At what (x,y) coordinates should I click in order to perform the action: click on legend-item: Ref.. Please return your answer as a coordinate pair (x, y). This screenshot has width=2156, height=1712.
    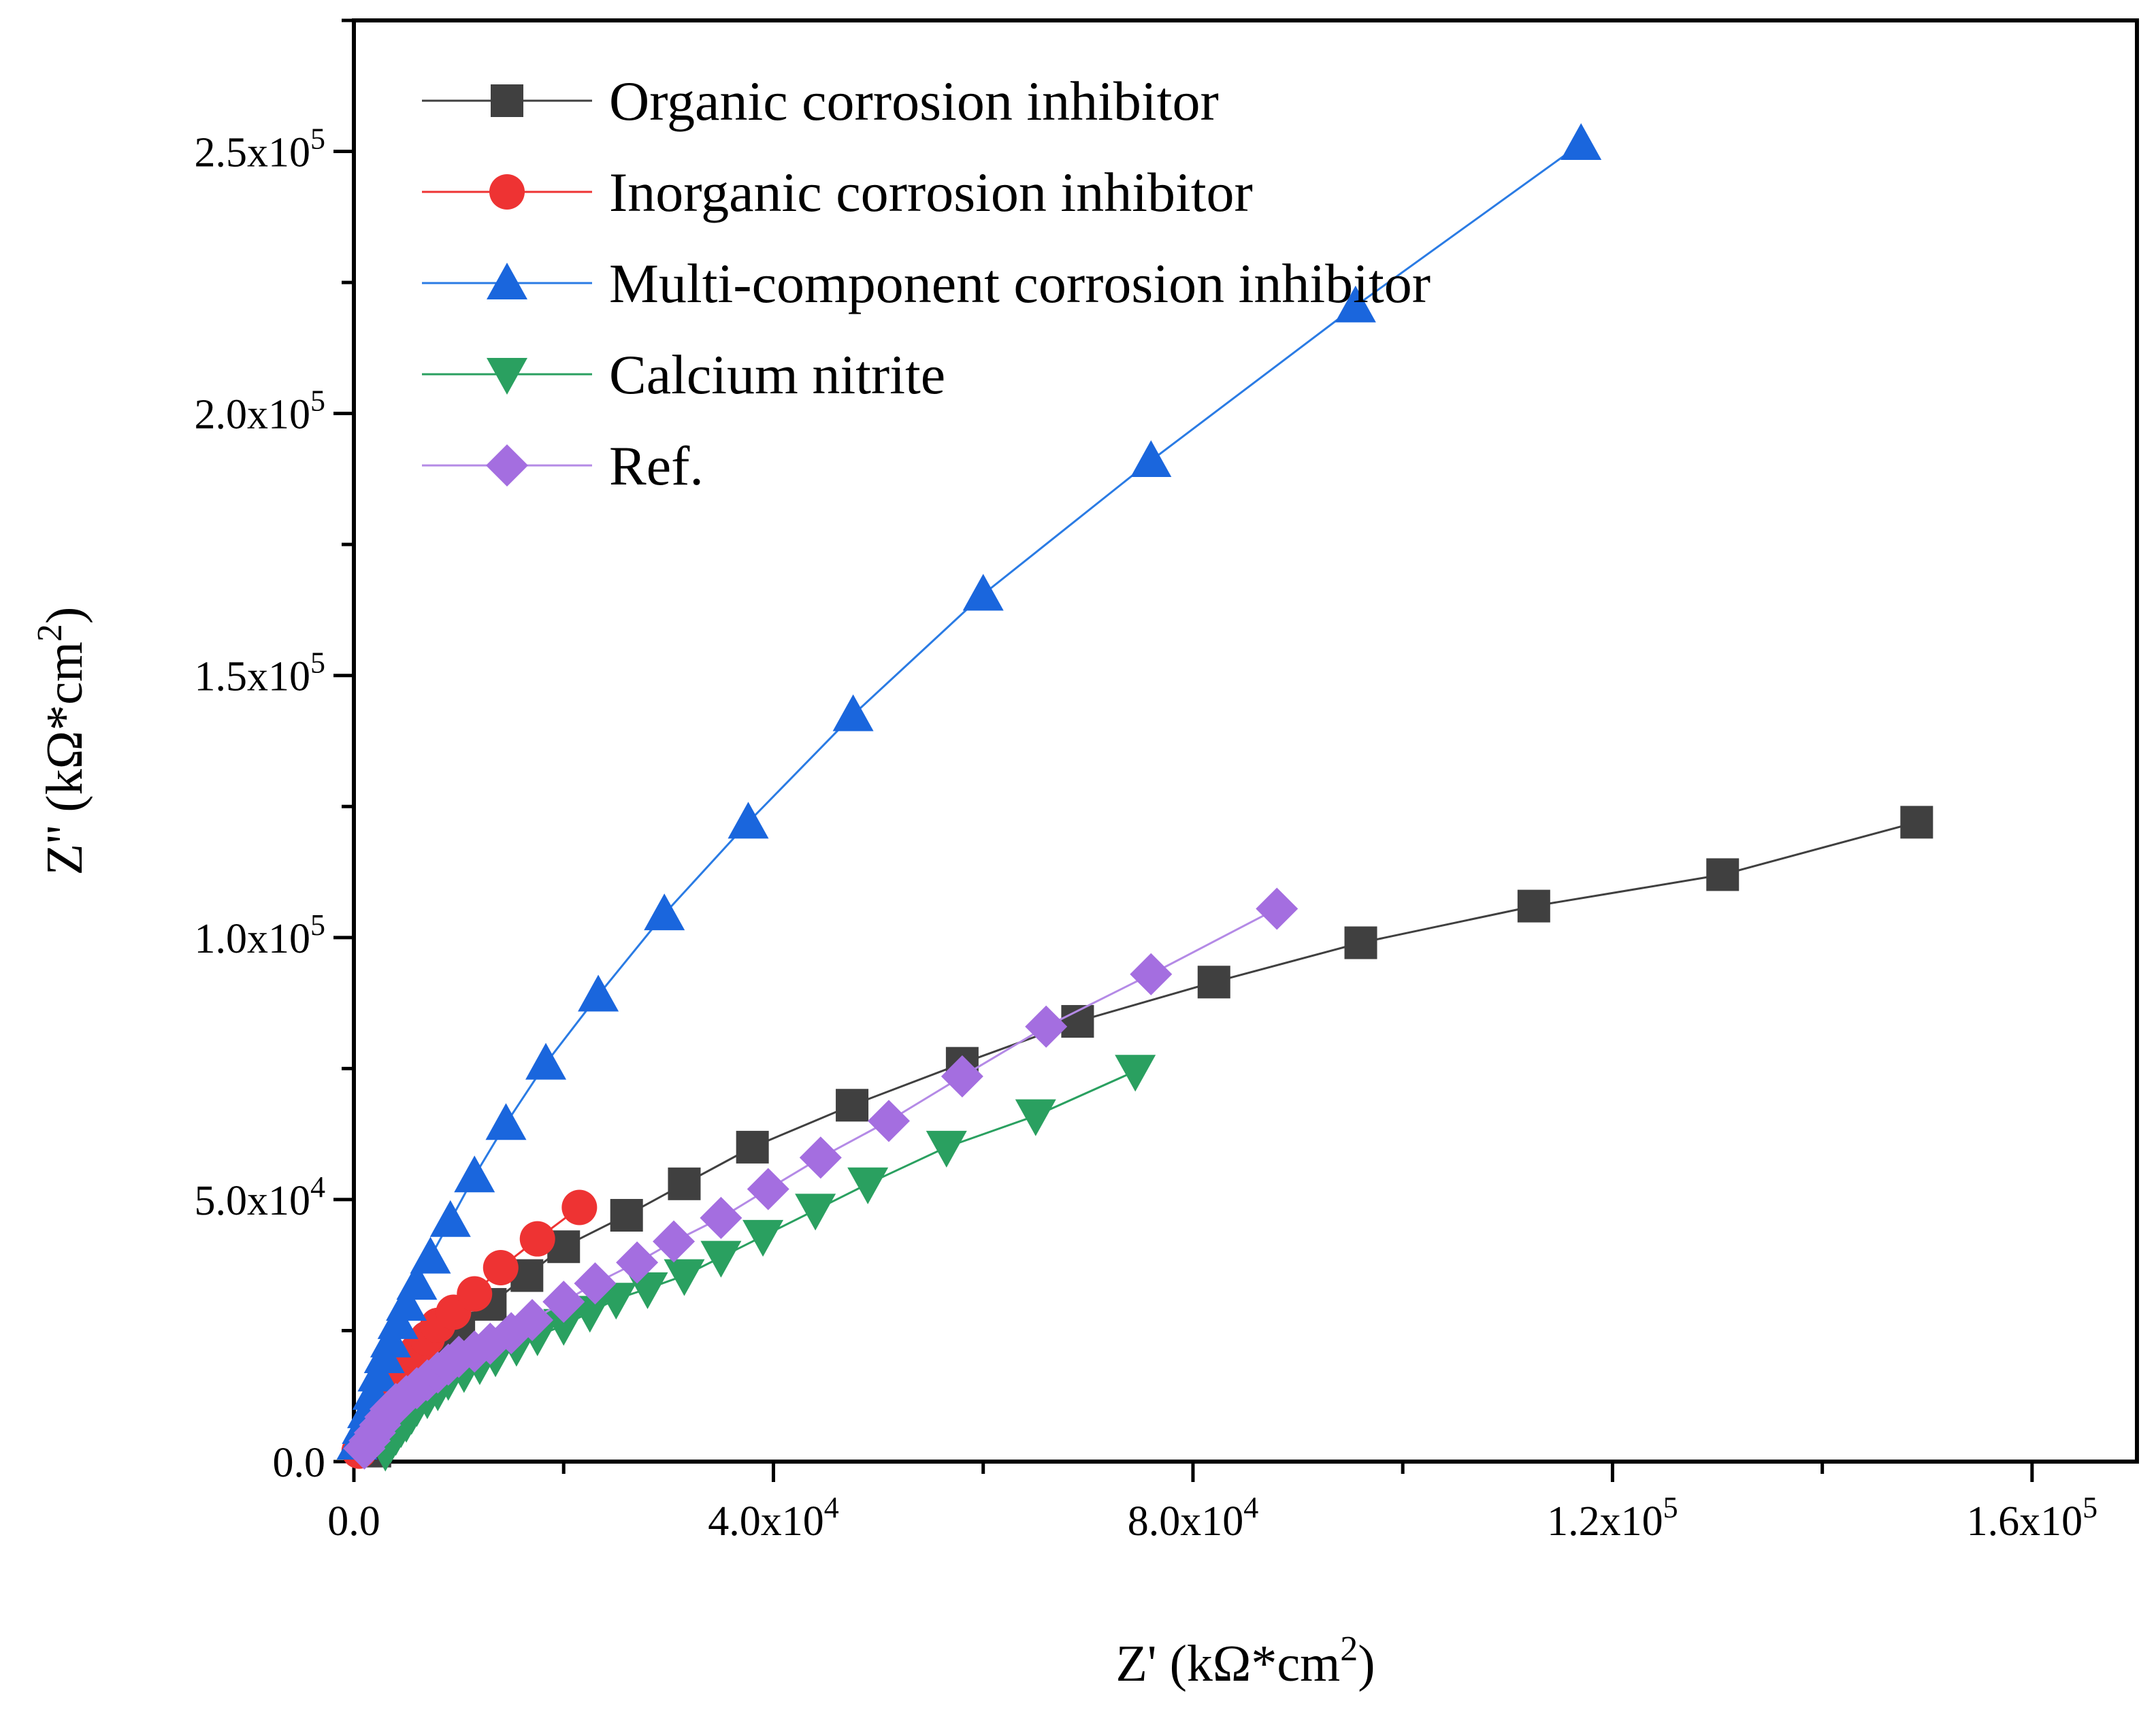
    Looking at the image, I should click on (563, 466).